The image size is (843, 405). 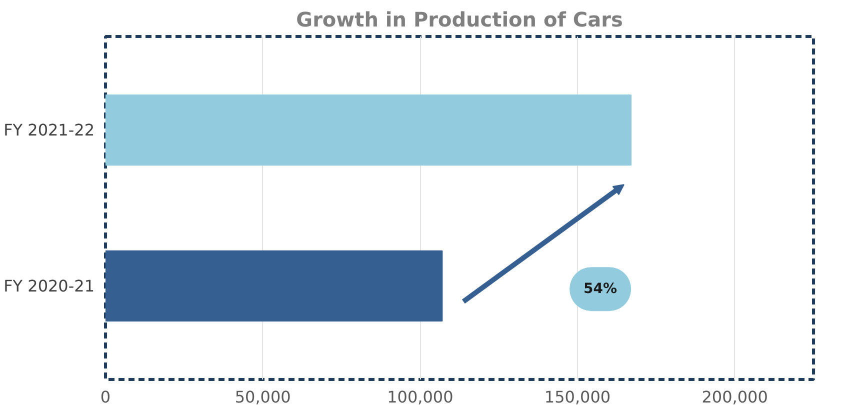 What do you see at coordinates (577, 396) in the screenshot?
I see `x-tick-label: 150,000` at bounding box center [577, 396].